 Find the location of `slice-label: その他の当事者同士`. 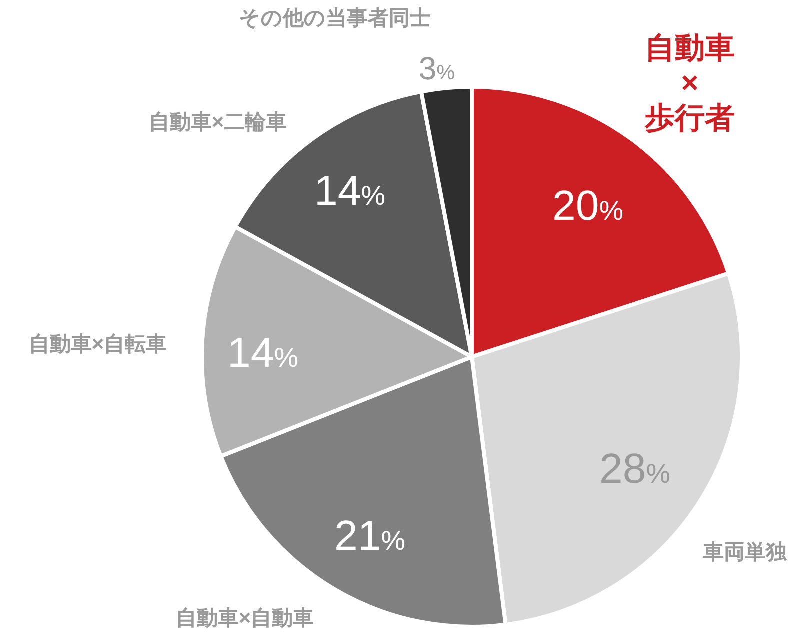

slice-label: その他の当事者同士 is located at coordinates (335, 18).